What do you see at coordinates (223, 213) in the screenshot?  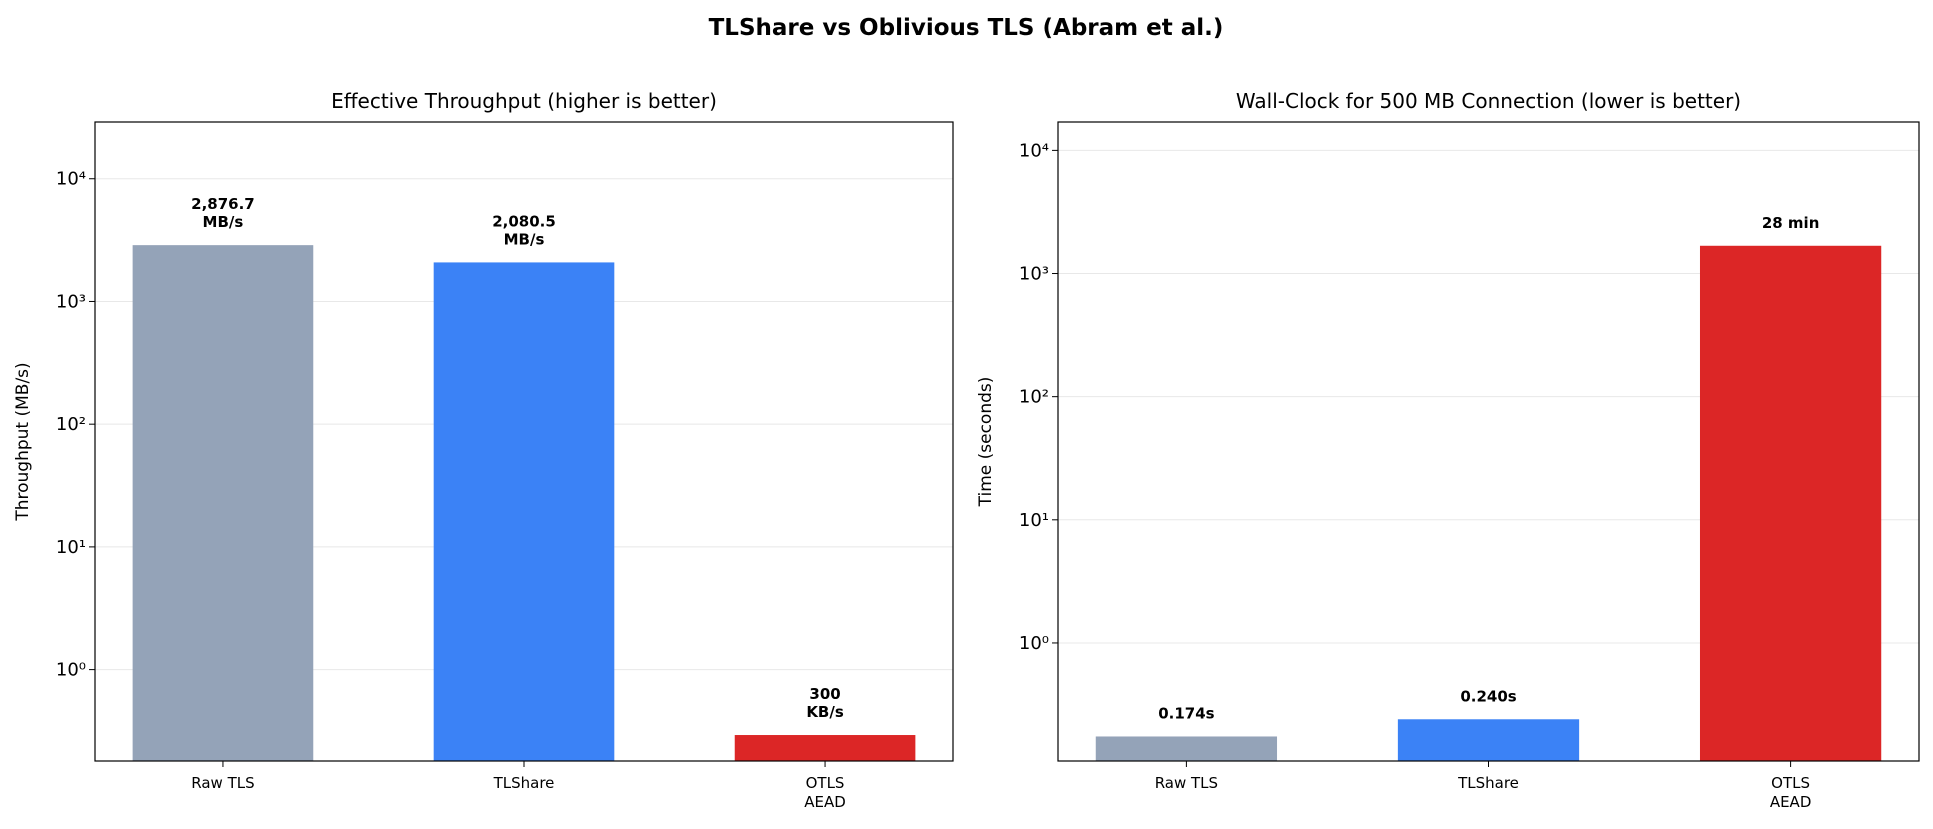 I see `value-label: 2,876.7 MB/s` at bounding box center [223, 213].